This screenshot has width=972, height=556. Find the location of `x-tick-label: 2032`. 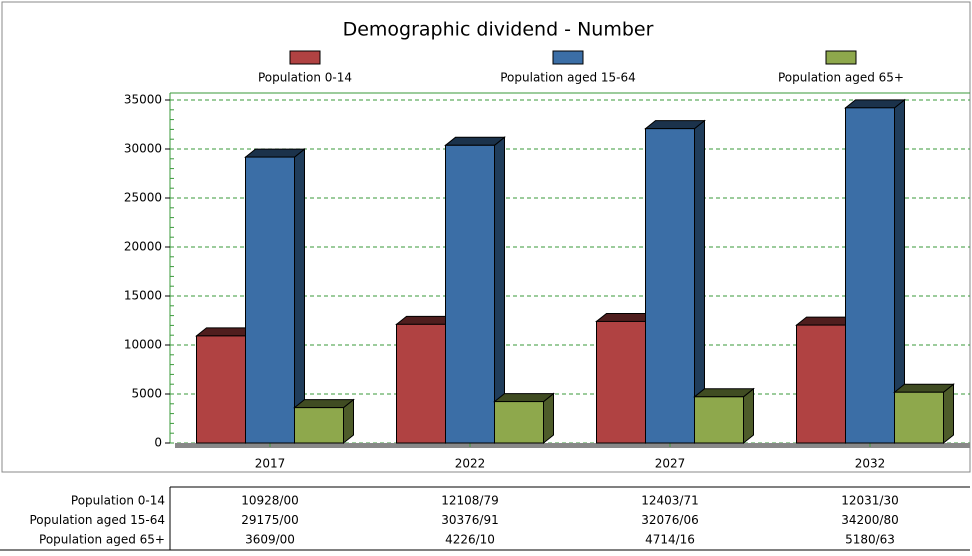

x-tick-label: 2032 is located at coordinates (870, 464).